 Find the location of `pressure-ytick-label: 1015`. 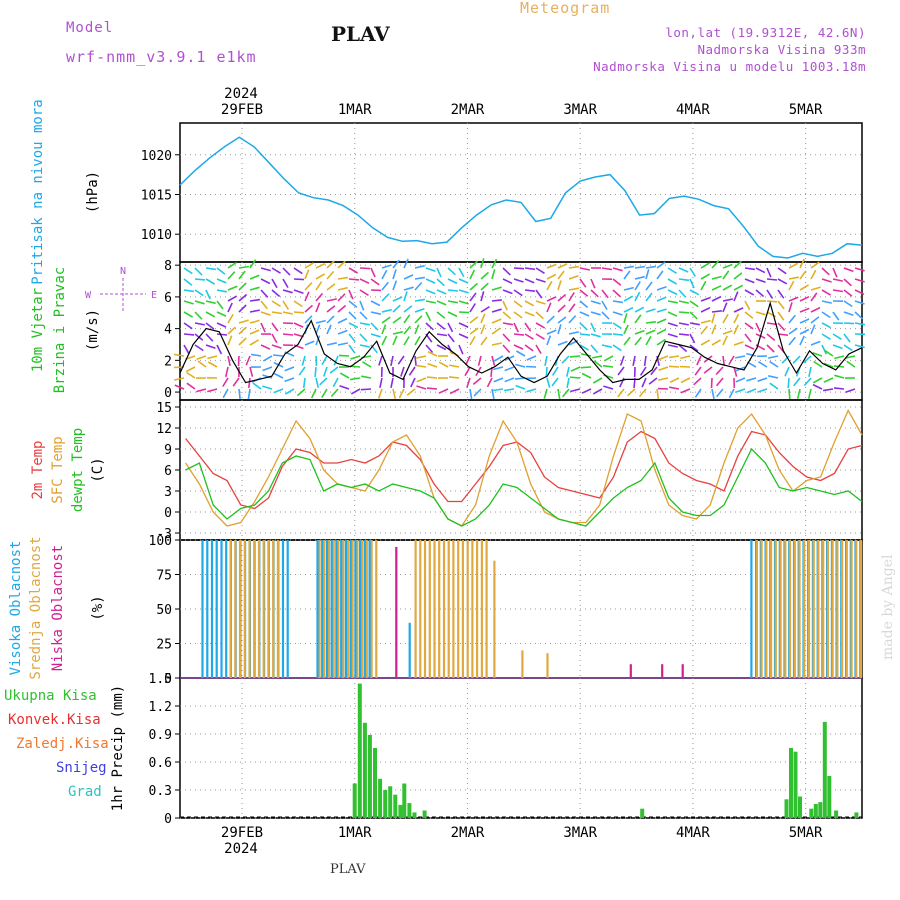

pressure-ytick-label: 1015 is located at coordinates (156, 195).